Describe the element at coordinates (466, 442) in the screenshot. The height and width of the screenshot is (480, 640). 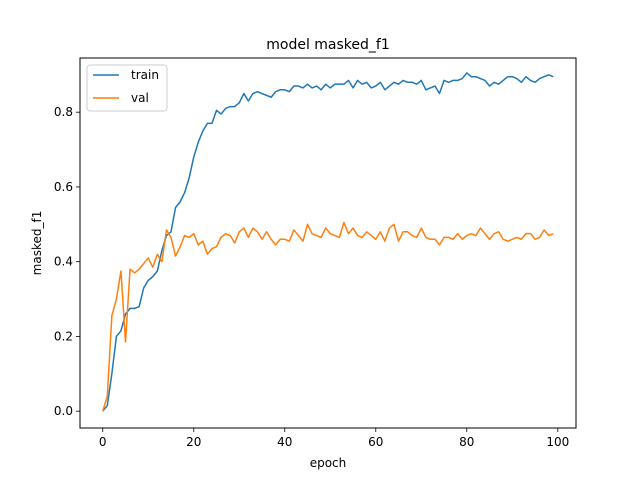
I see `x-tick-label: 80` at that location.